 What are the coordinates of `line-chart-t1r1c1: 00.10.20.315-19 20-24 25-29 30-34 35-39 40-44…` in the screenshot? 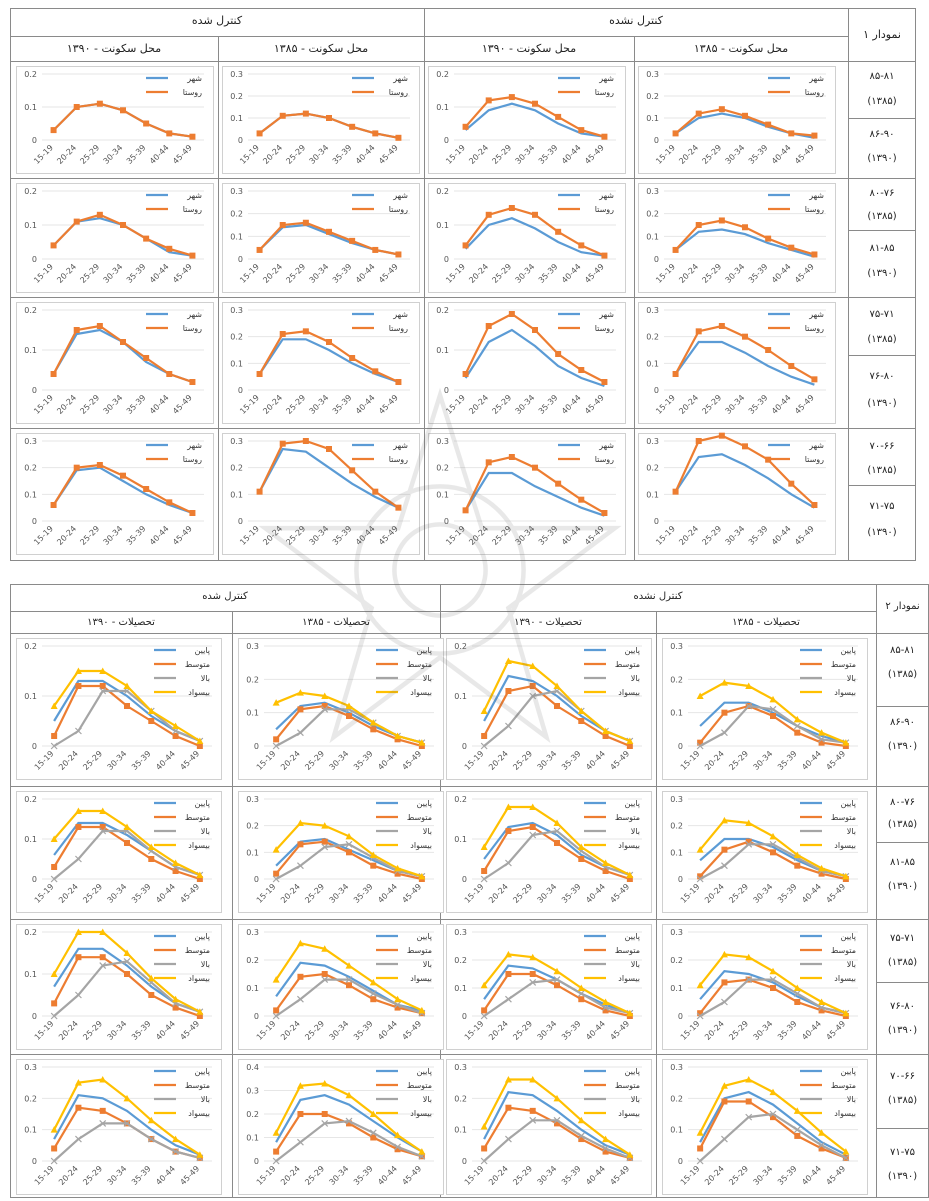 It's located at (737, 120).